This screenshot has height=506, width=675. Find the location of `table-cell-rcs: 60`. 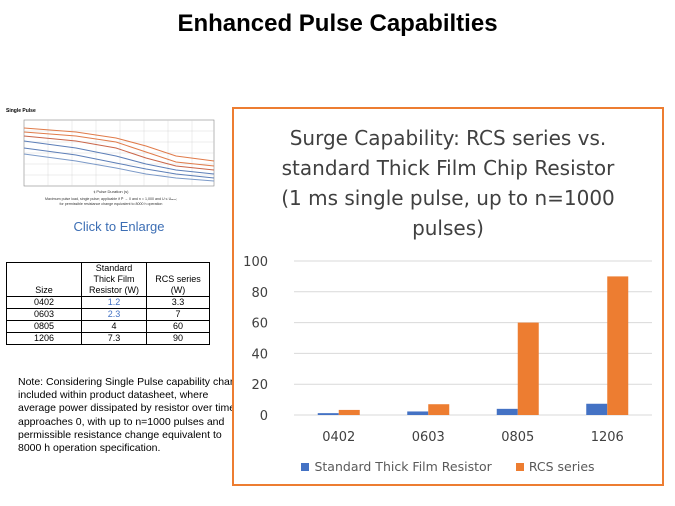

table-cell-rcs: 60 is located at coordinates (178, 326).